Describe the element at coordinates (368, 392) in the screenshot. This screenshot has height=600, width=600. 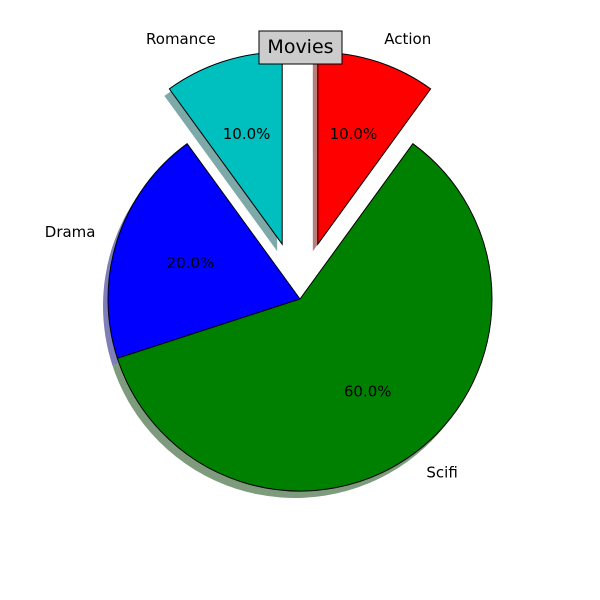
I see `percent-scifi: 60.0%` at that location.